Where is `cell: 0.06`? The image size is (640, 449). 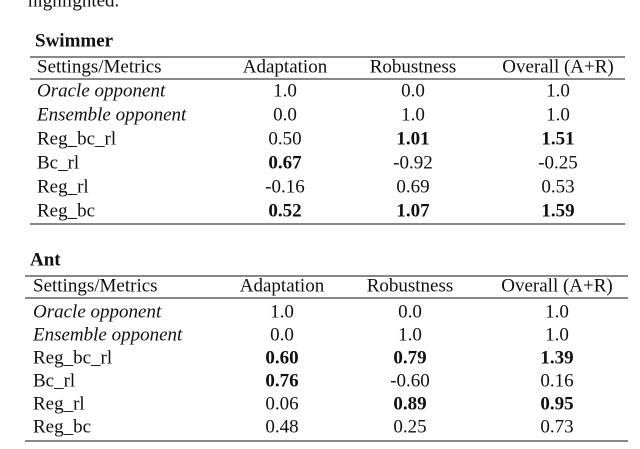
cell: 0.06 is located at coordinates (281, 403).